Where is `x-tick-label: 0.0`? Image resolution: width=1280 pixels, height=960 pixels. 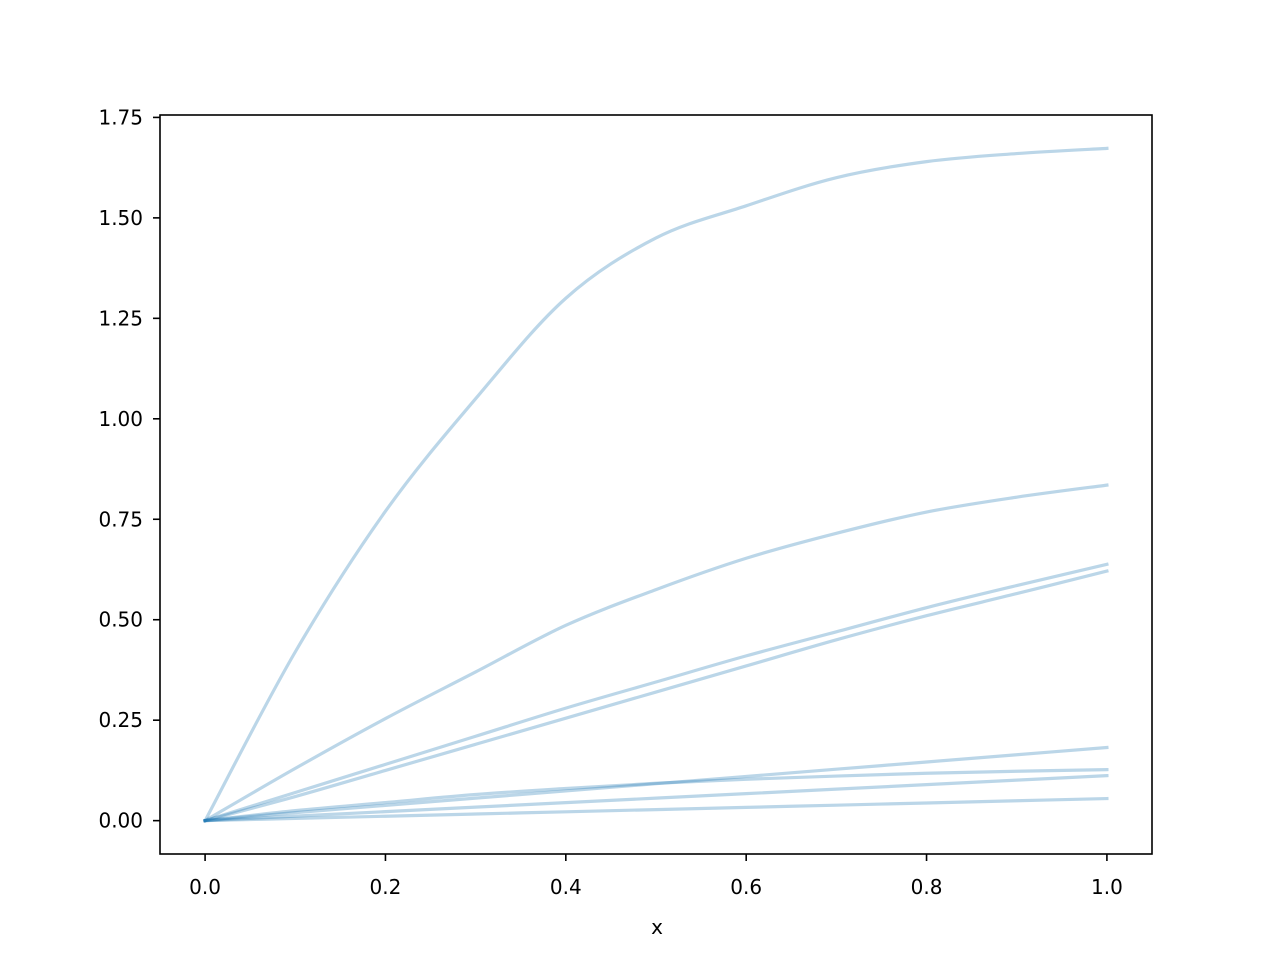 x-tick-label: 0.0 is located at coordinates (205, 887).